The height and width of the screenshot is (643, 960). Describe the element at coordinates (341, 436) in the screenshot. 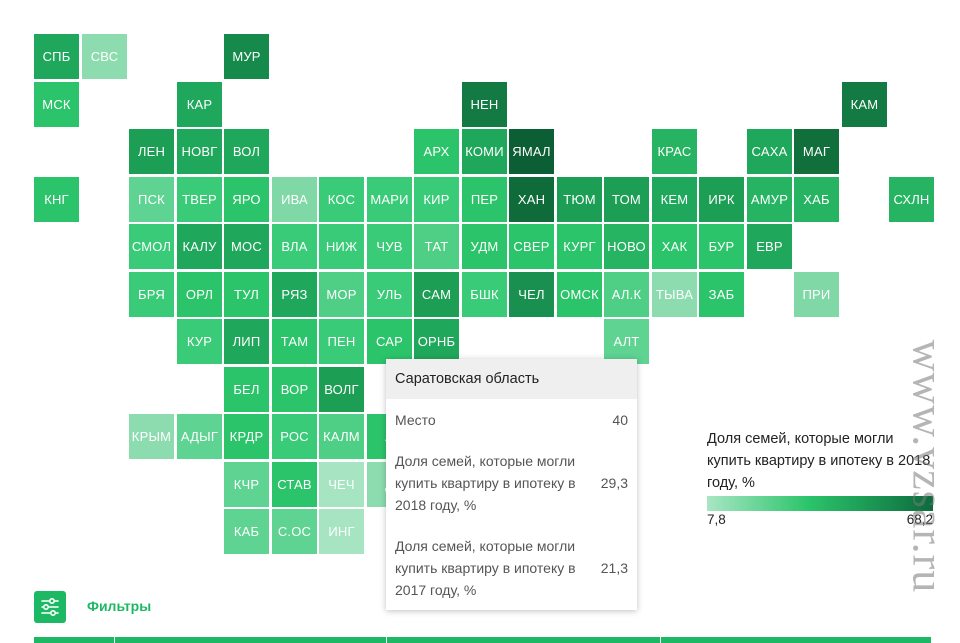

I see `region-tile-76: КАЛМ` at that location.